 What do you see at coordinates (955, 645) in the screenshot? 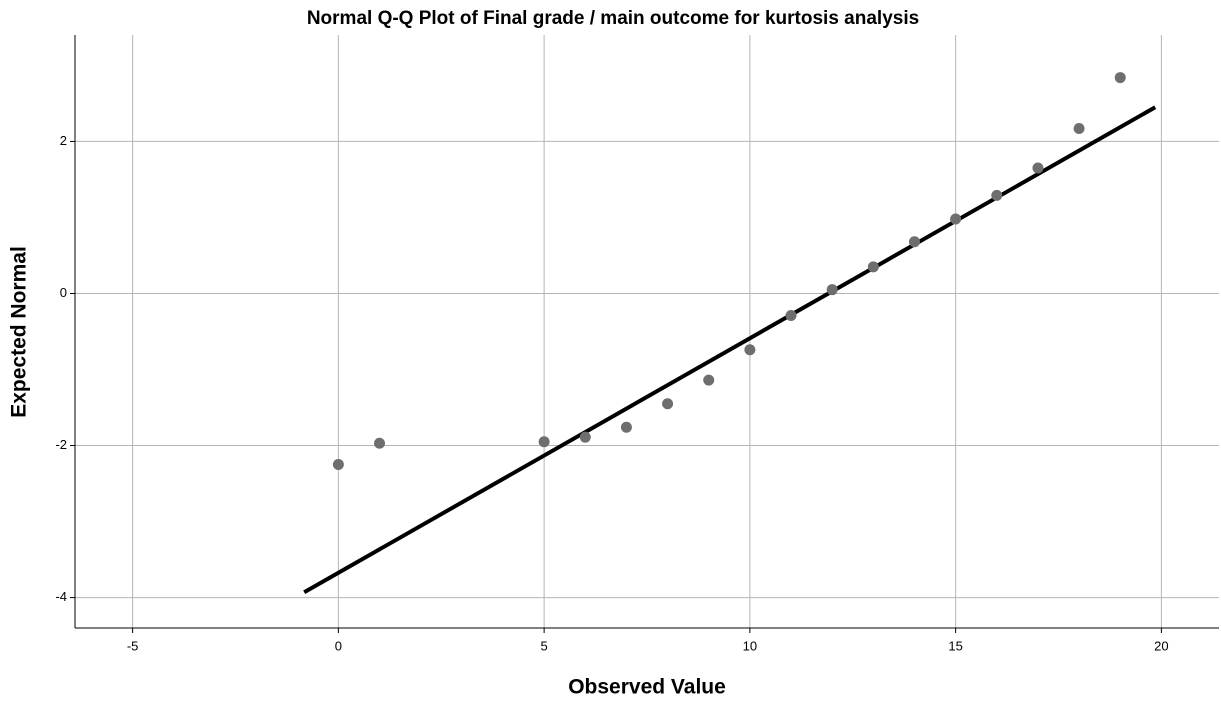
I see `x-tick-label: 15` at bounding box center [955, 645].